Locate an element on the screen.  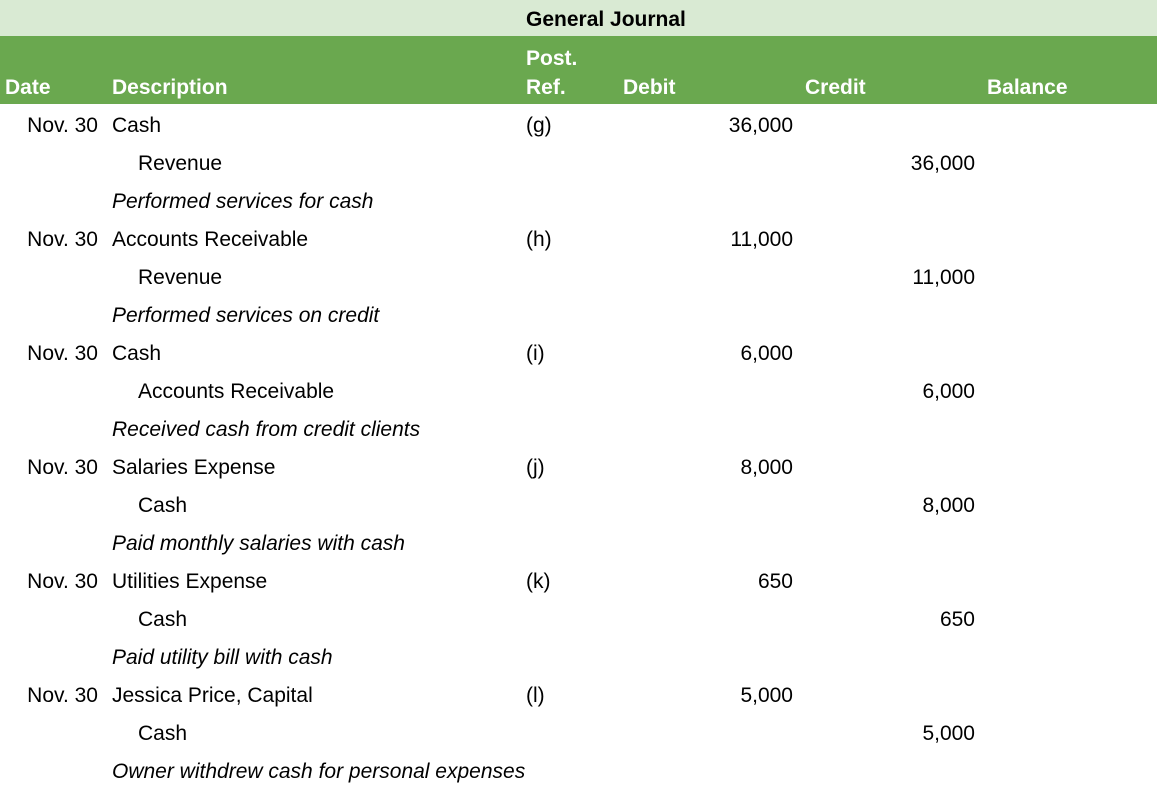
journal-title: General Journal is located at coordinates (606, 19).